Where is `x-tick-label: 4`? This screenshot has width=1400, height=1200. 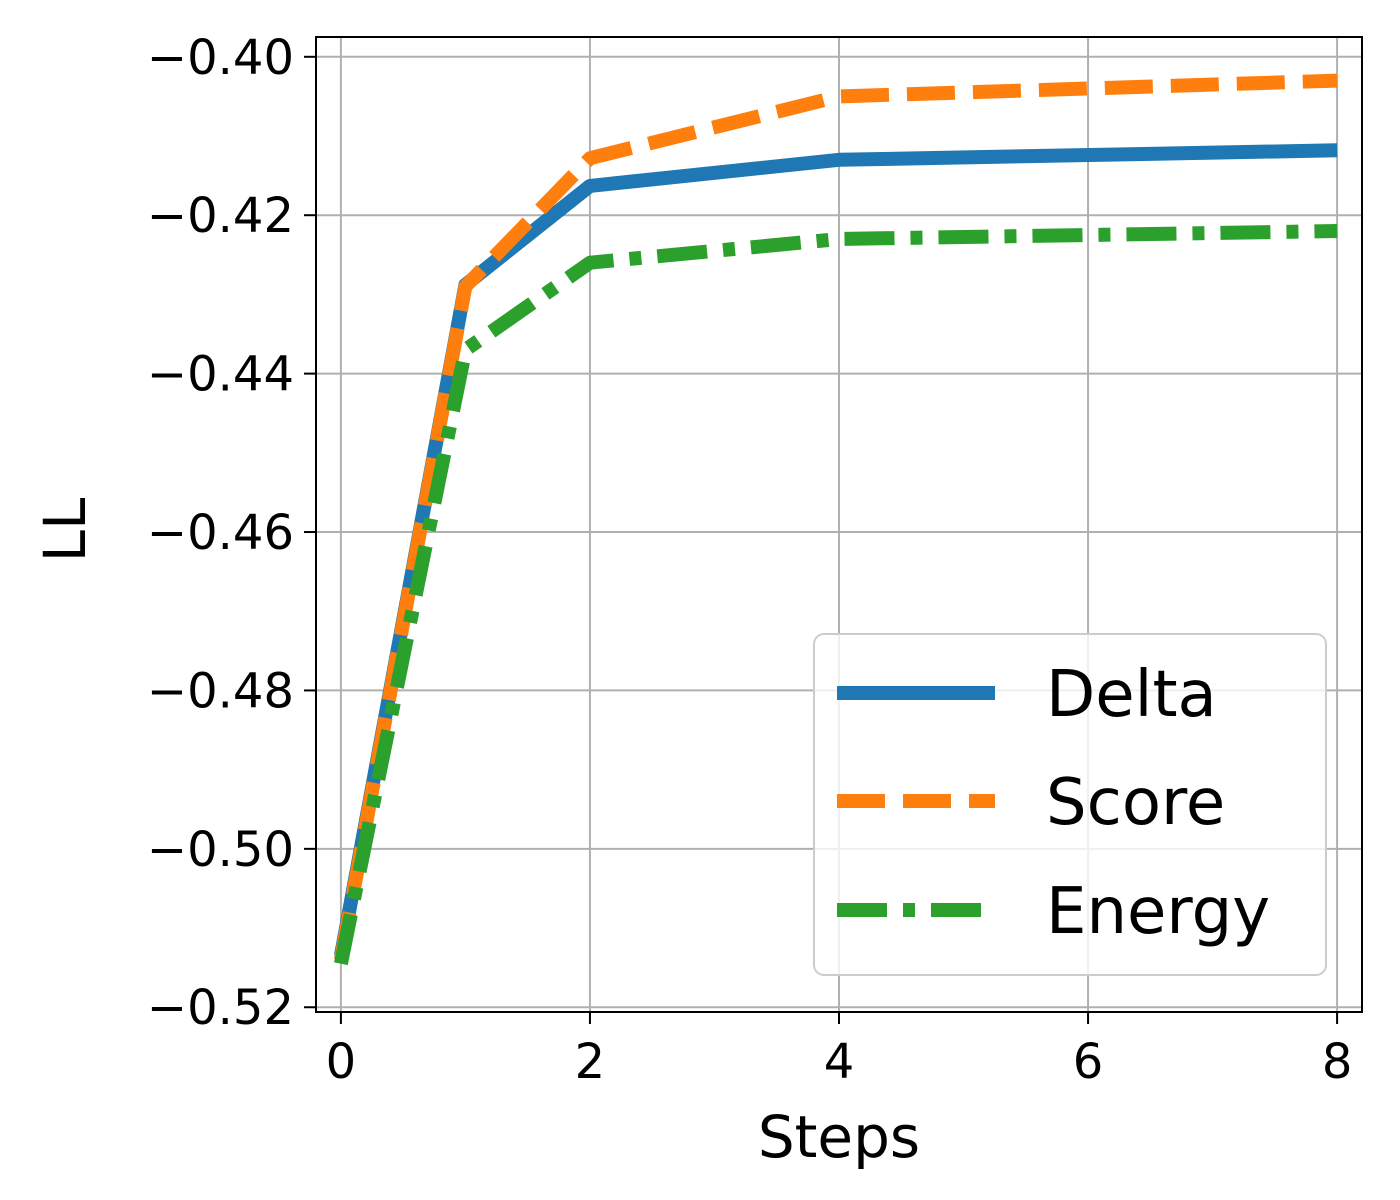
x-tick-label: 4 is located at coordinates (839, 1062).